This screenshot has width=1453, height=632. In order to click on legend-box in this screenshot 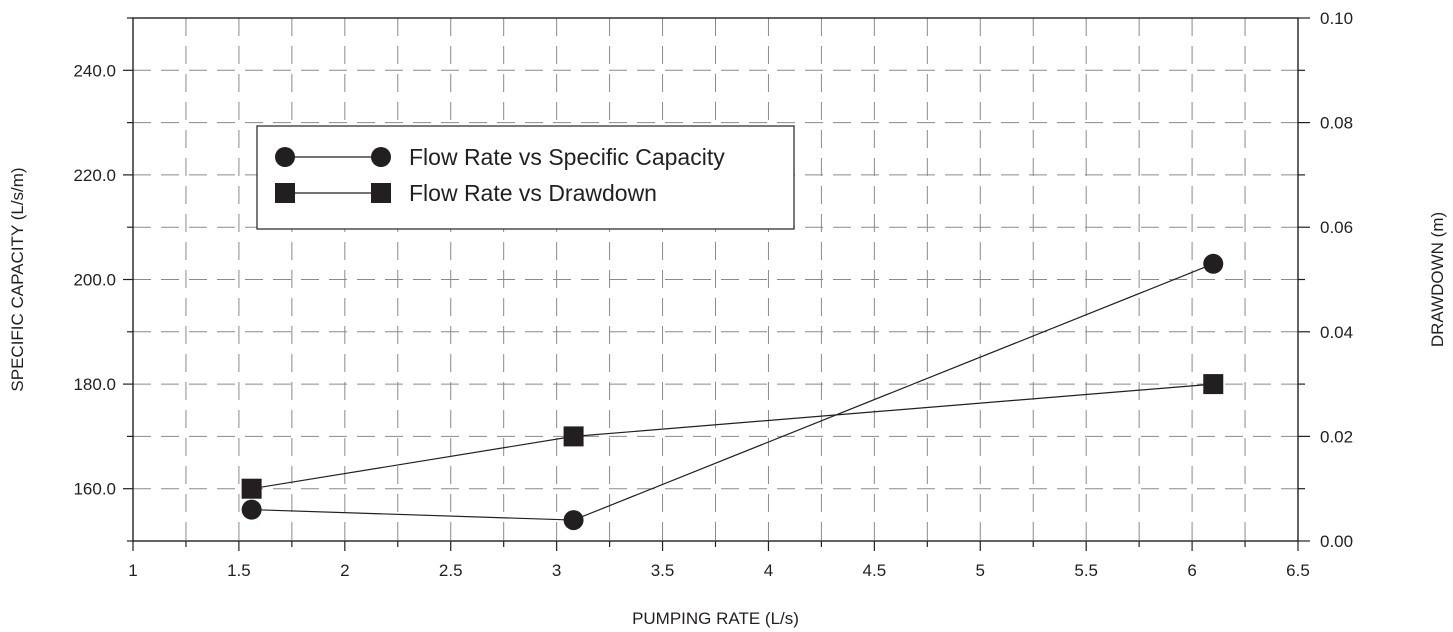, I will do `click(525, 177)`.